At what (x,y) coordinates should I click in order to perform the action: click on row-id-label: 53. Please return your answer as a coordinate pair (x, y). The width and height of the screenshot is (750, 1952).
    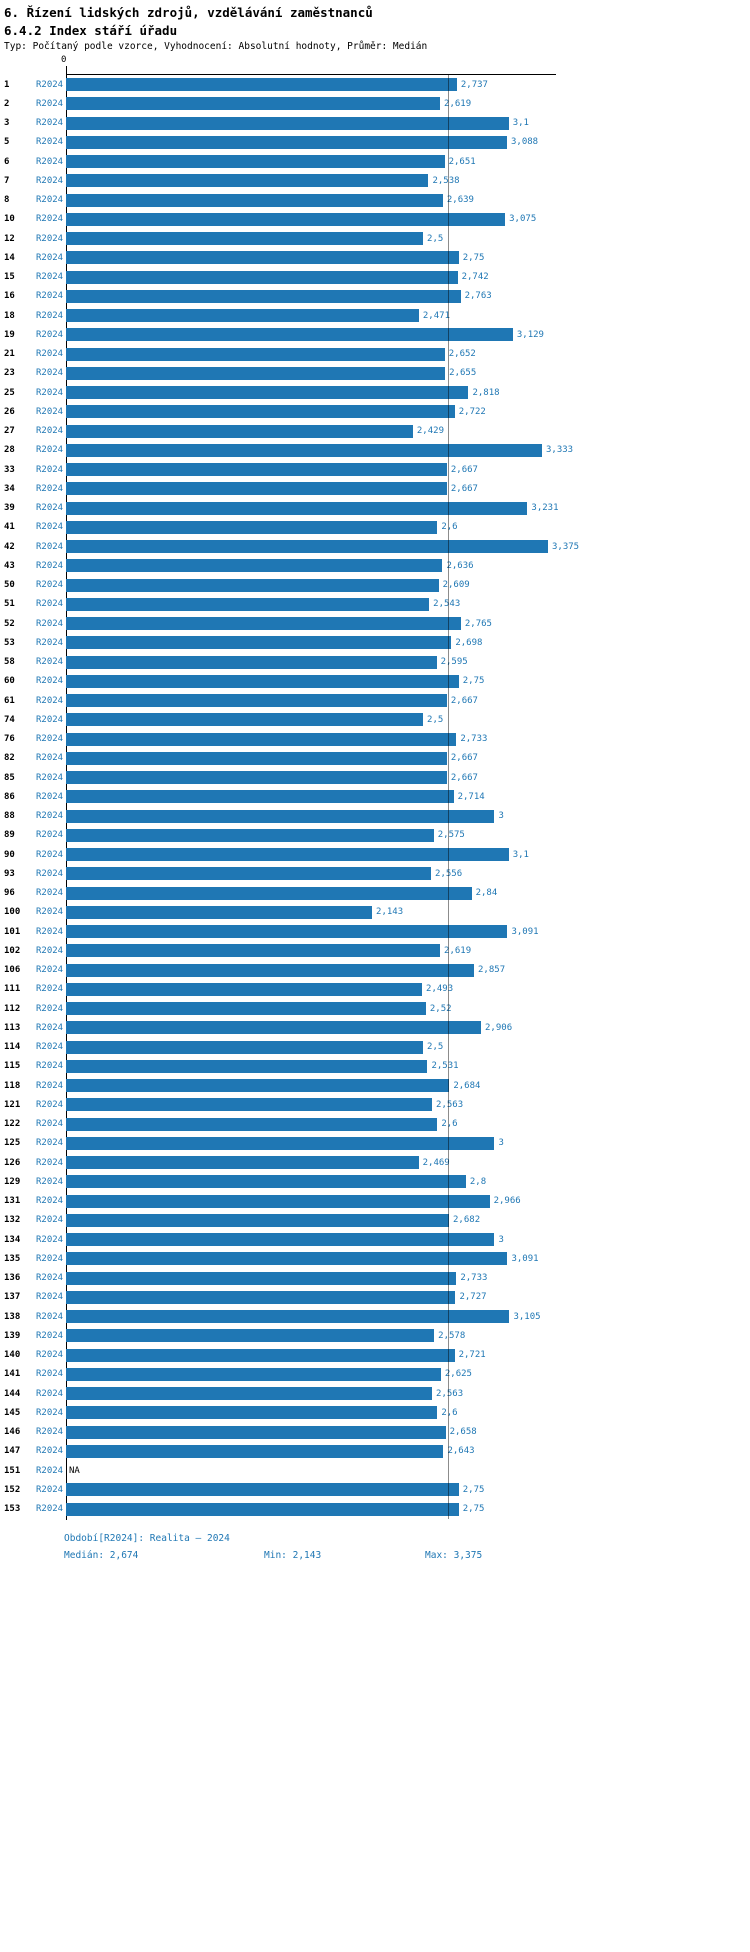
    Looking at the image, I should click on (9, 642).